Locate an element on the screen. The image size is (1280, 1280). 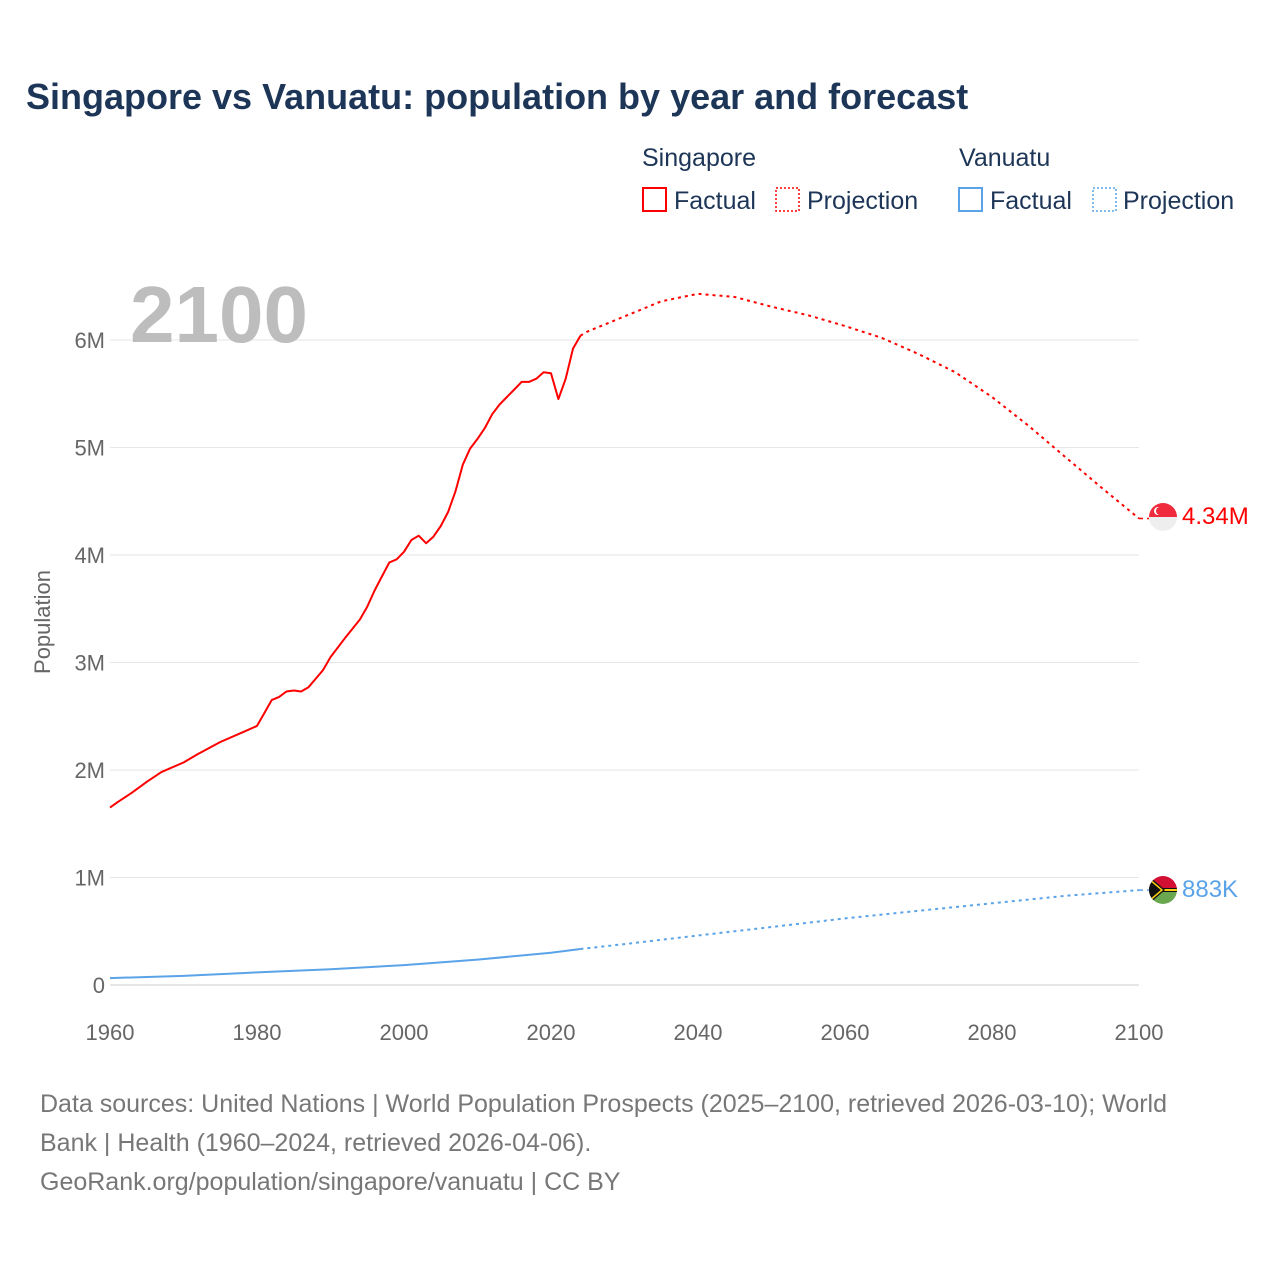
y-tick-label: 2M is located at coordinates (89, 770).